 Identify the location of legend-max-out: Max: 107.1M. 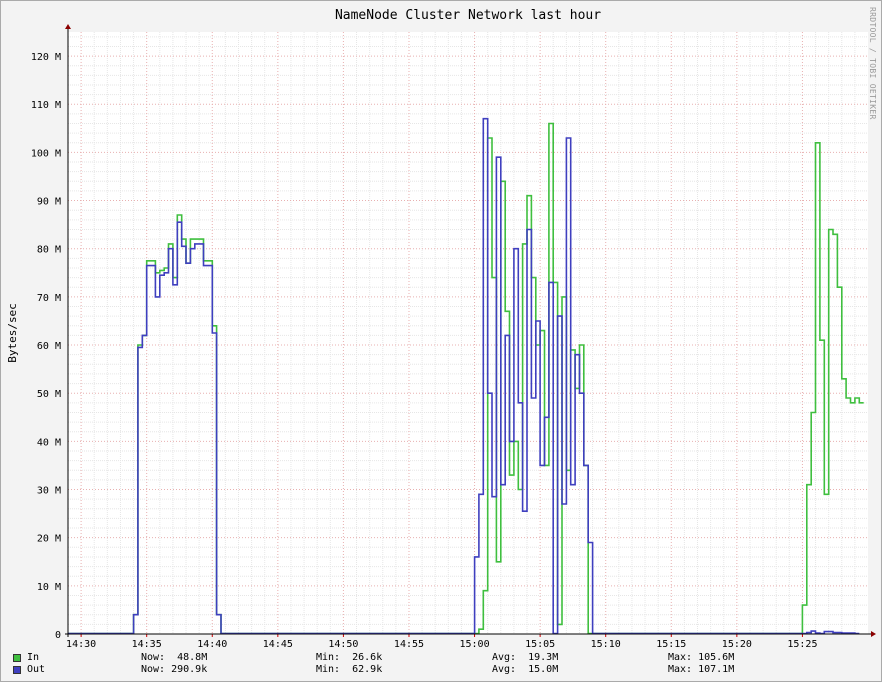
(701, 669).